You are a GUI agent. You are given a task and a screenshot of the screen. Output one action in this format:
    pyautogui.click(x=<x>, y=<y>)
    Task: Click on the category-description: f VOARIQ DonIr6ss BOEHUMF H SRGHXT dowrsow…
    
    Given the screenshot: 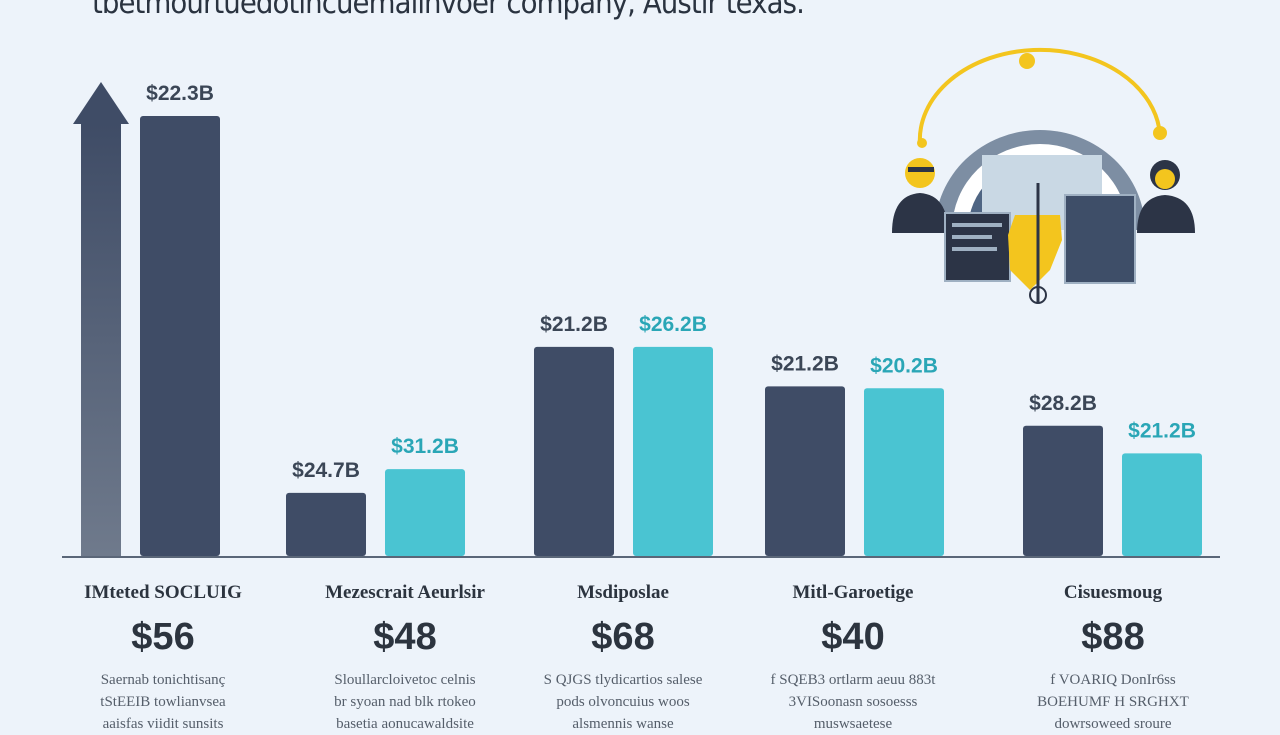 What is the action you would take?
    pyautogui.click(x=1113, y=702)
    